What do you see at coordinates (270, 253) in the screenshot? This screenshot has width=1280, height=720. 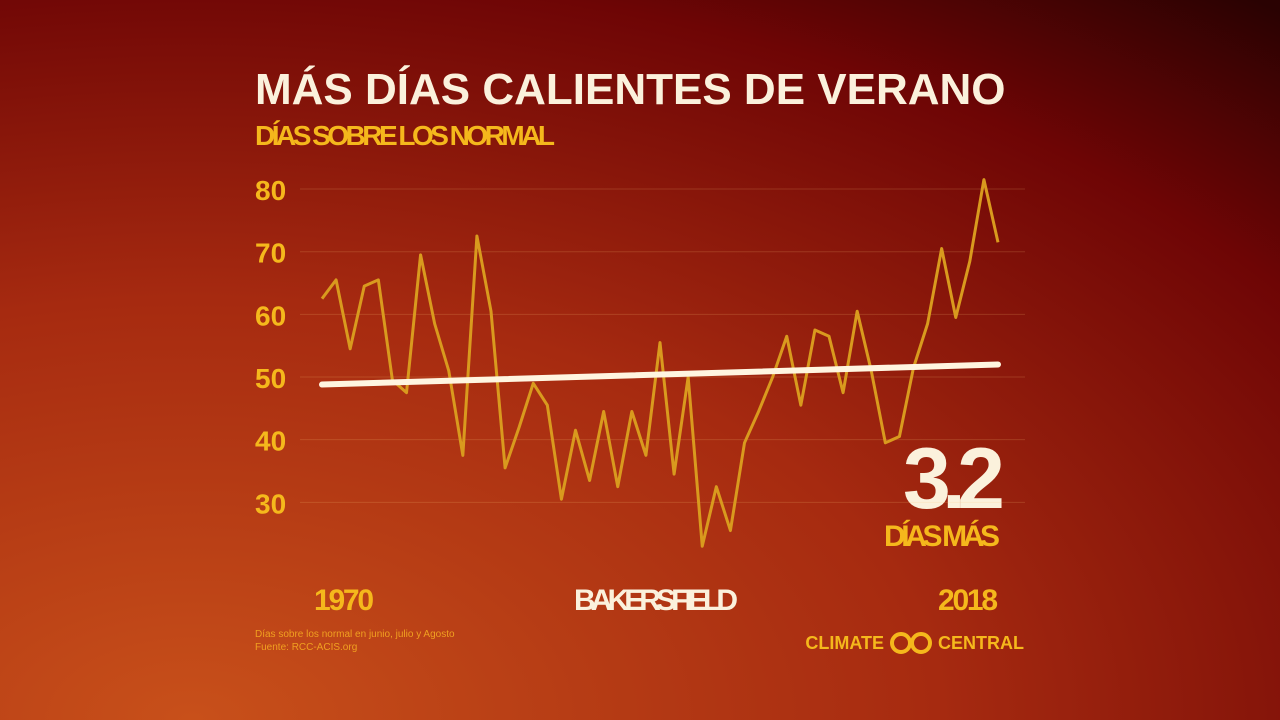 I see `y-tick-label: 70` at bounding box center [270, 253].